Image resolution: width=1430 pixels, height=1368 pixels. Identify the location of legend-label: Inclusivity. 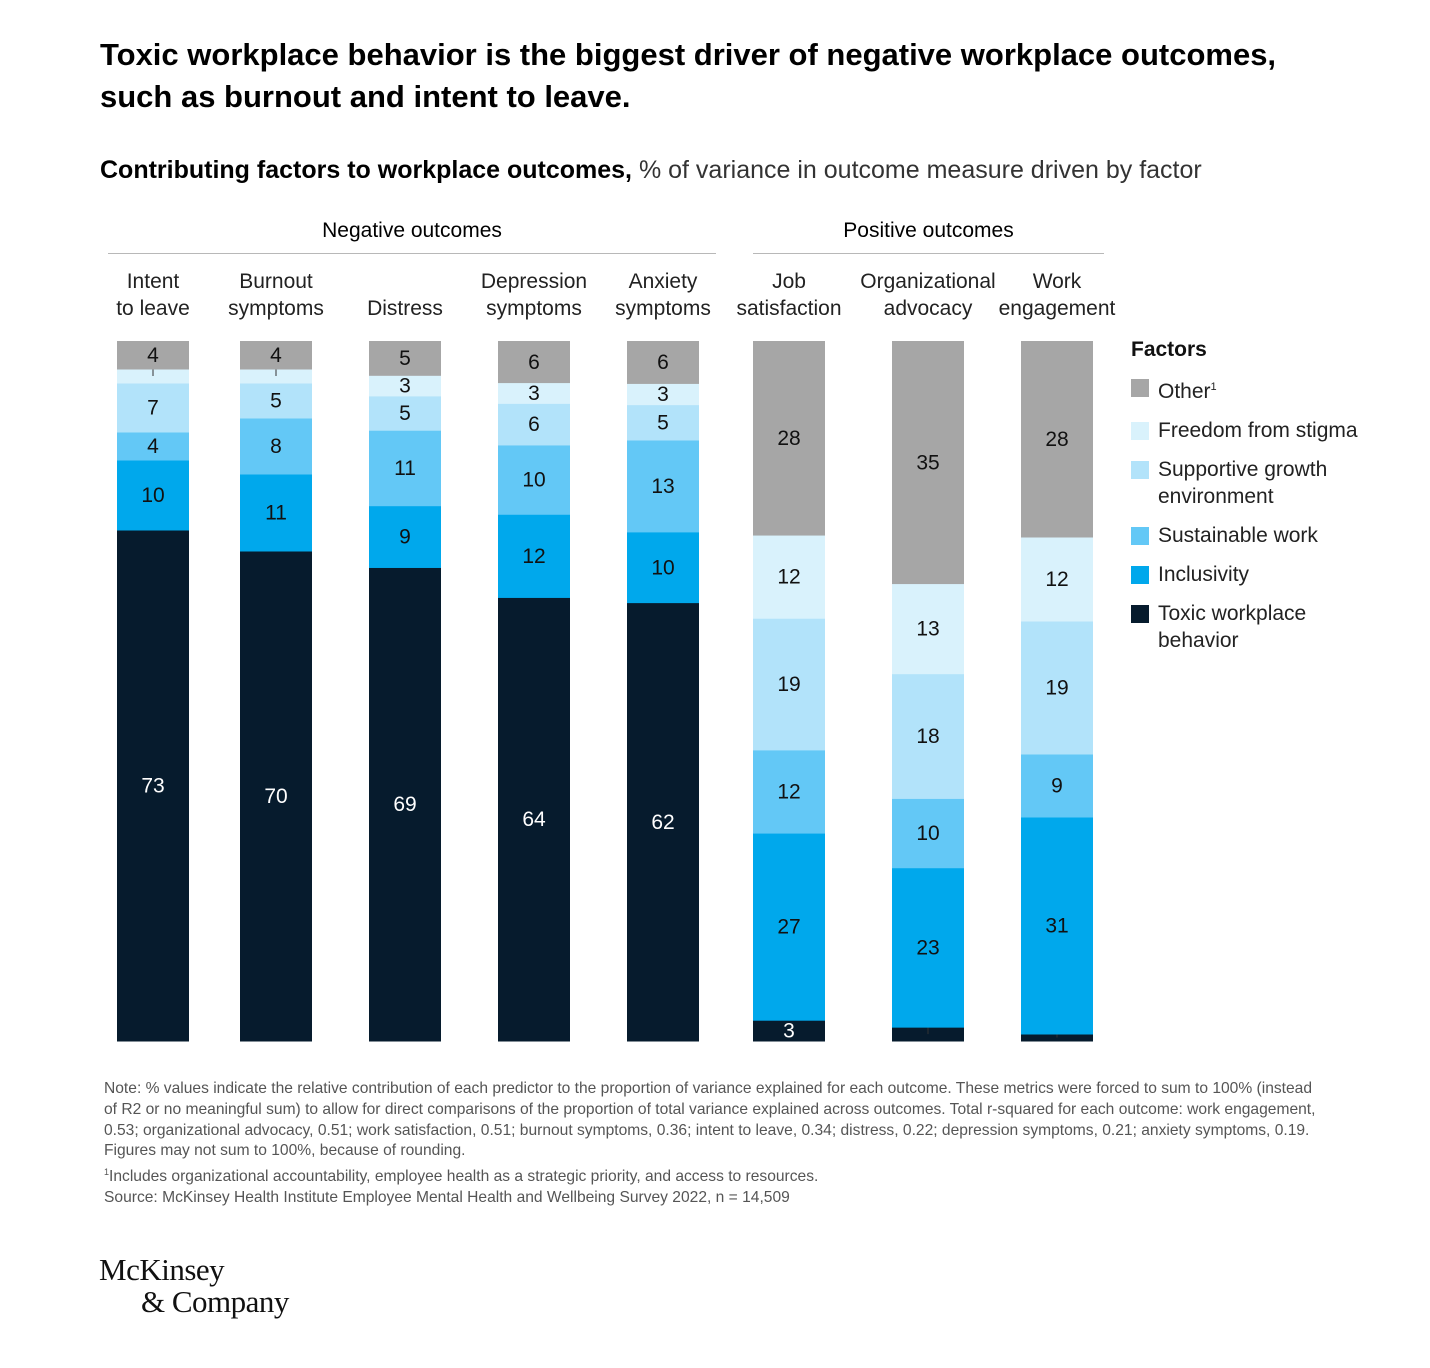
(1204, 574).